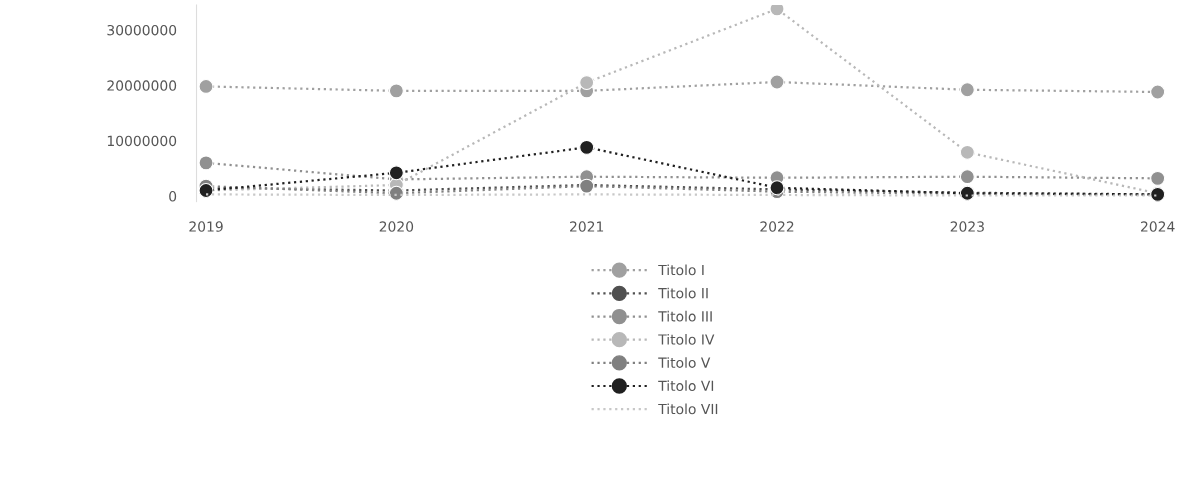  Describe the element at coordinates (967, 226) in the screenshot. I see `x-tick-label: 2023` at that location.